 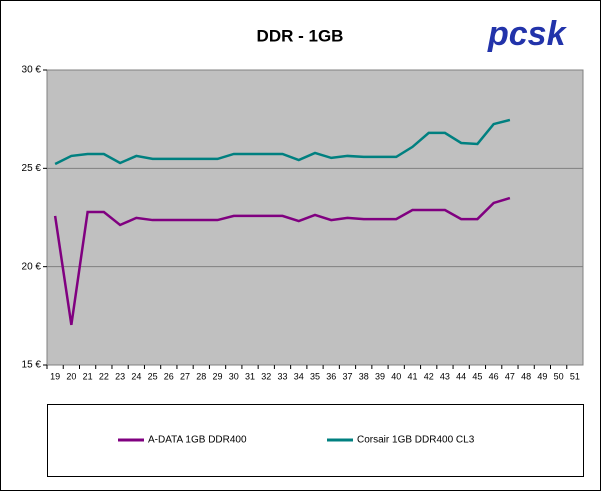 I want to click on y-tick-label: 25 €, so click(x=32, y=168).